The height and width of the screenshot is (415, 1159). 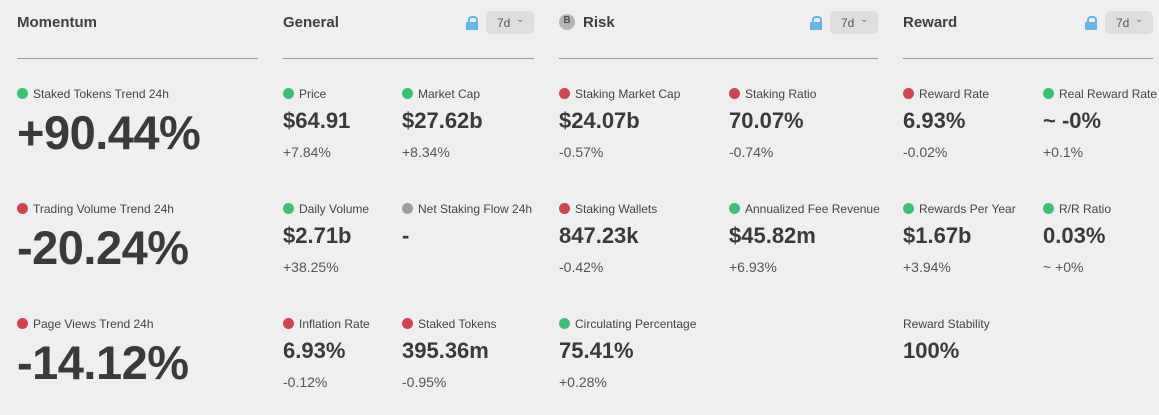 I want to click on momentum-header: Momentum, so click(x=137, y=23).